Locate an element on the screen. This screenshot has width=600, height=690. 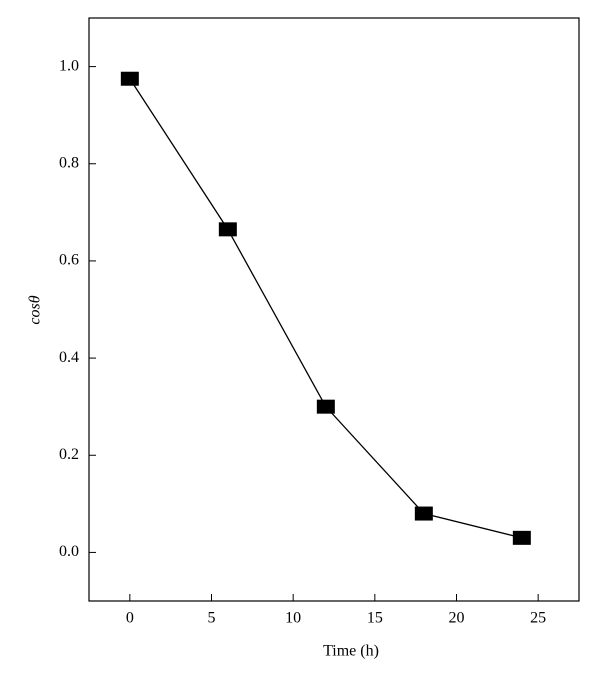
y-tick-label: 0.4 is located at coordinates (69, 357).